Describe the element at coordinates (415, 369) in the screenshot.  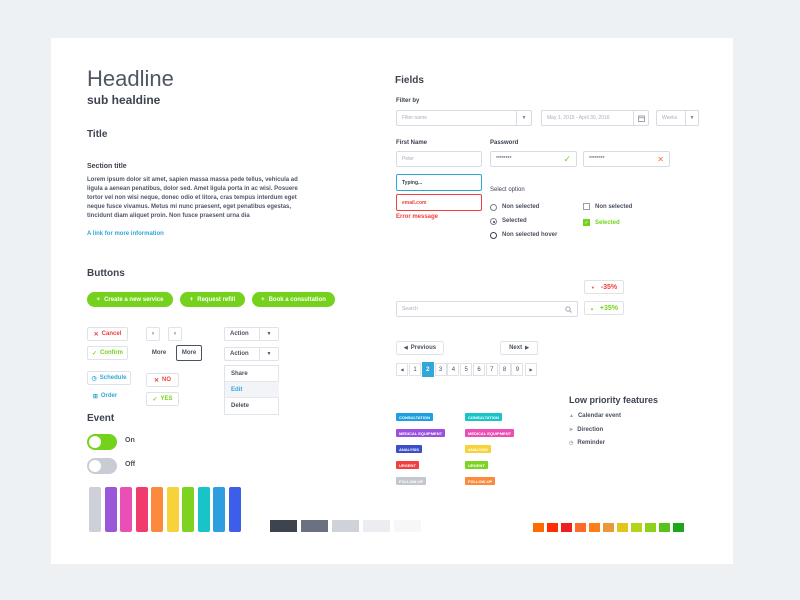
I see `page-1-button: 1` at that location.